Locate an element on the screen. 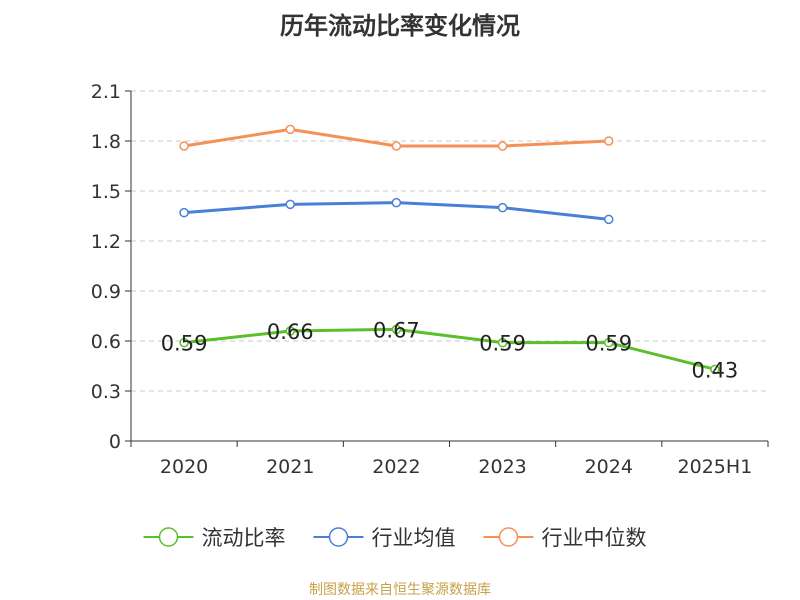 Image resolution: width=800 pixels, height=600 pixels. y-tick-label: 2.1 is located at coordinates (106, 92).